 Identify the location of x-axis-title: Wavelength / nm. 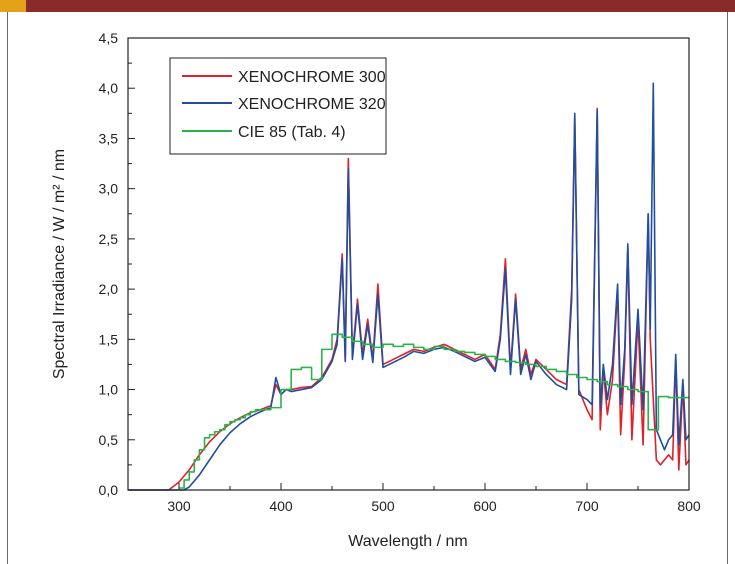
(407, 541).